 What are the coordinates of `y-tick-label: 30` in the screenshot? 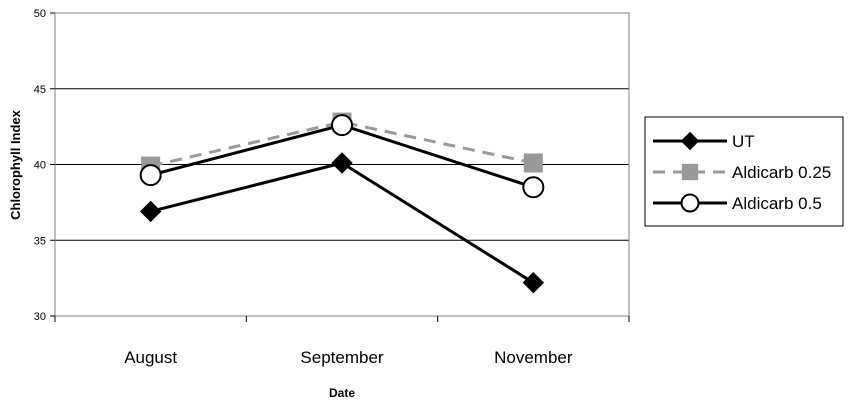 It's located at (40, 317).